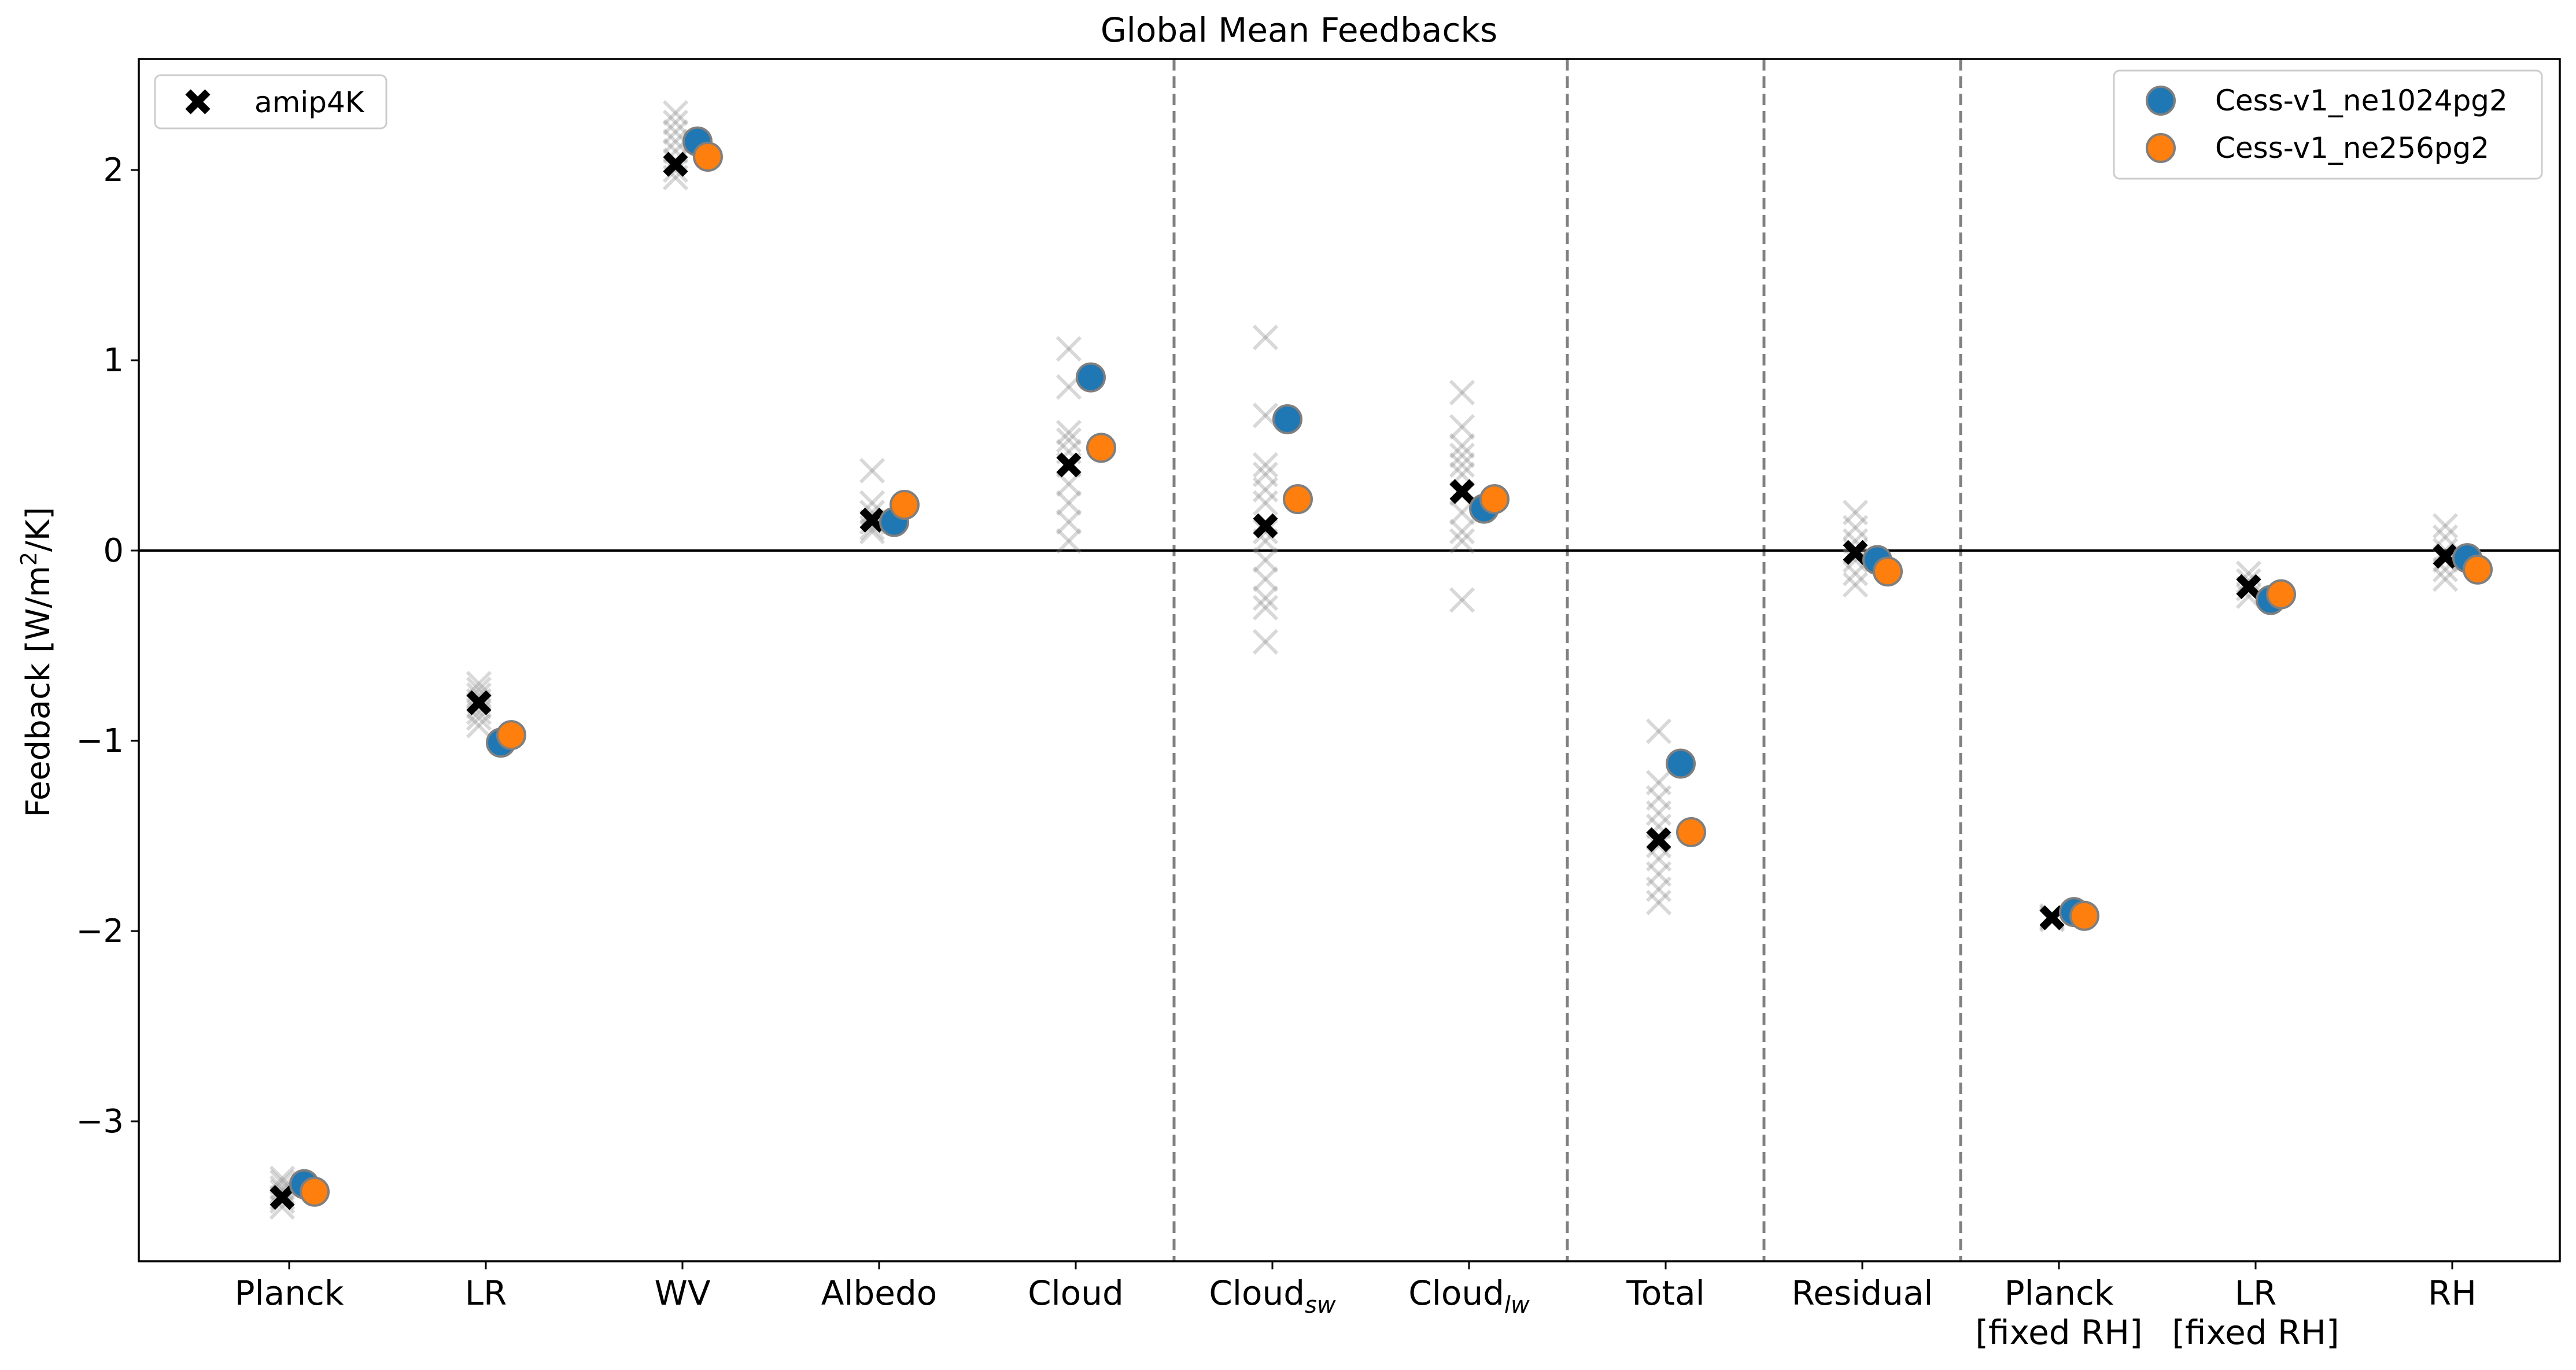 This screenshot has height=1370, width=2576. I want to click on legend-cess-ne1024pg2-marker, so click(2161, 101).